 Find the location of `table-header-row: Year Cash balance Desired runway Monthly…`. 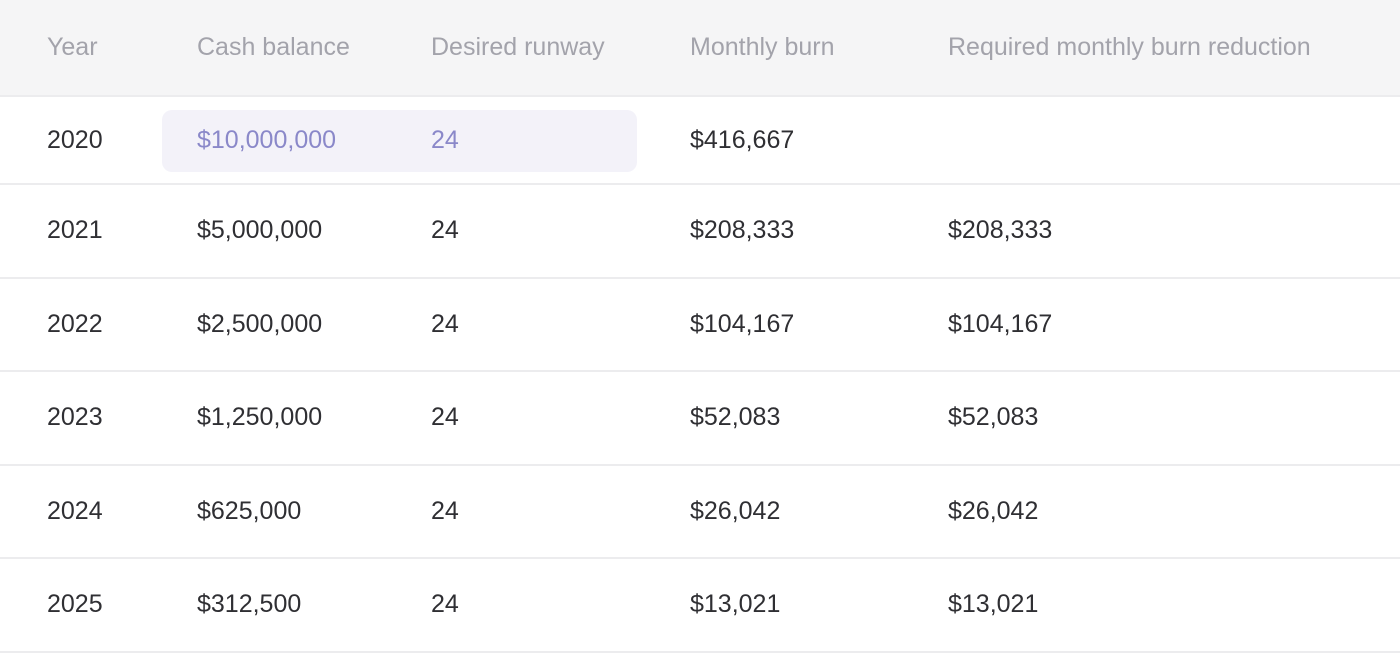

table-header-row: Year Cash balance Desired runway Monthly… is located at coordinates (700, 48).